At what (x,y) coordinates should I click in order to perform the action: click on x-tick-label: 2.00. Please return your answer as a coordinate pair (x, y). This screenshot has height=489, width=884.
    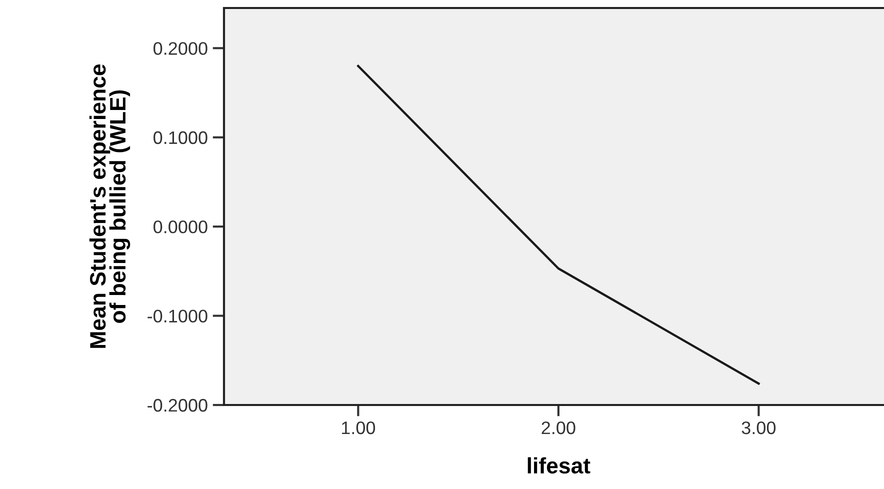
    Looking at the image, I should click on (559, 427).